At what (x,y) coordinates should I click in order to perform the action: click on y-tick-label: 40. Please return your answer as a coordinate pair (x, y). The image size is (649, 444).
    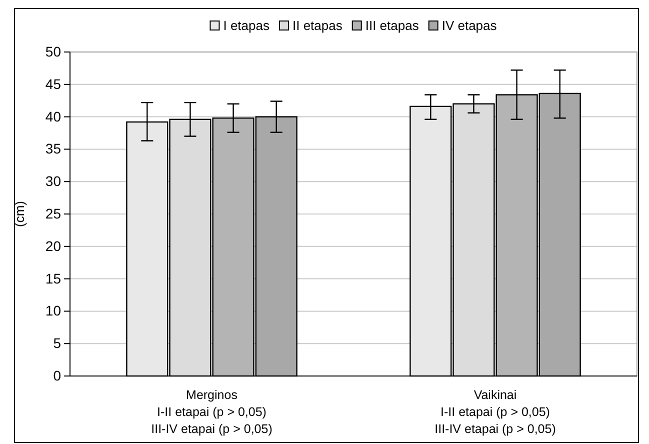
    Looking at the image, I should click on (53, 116).